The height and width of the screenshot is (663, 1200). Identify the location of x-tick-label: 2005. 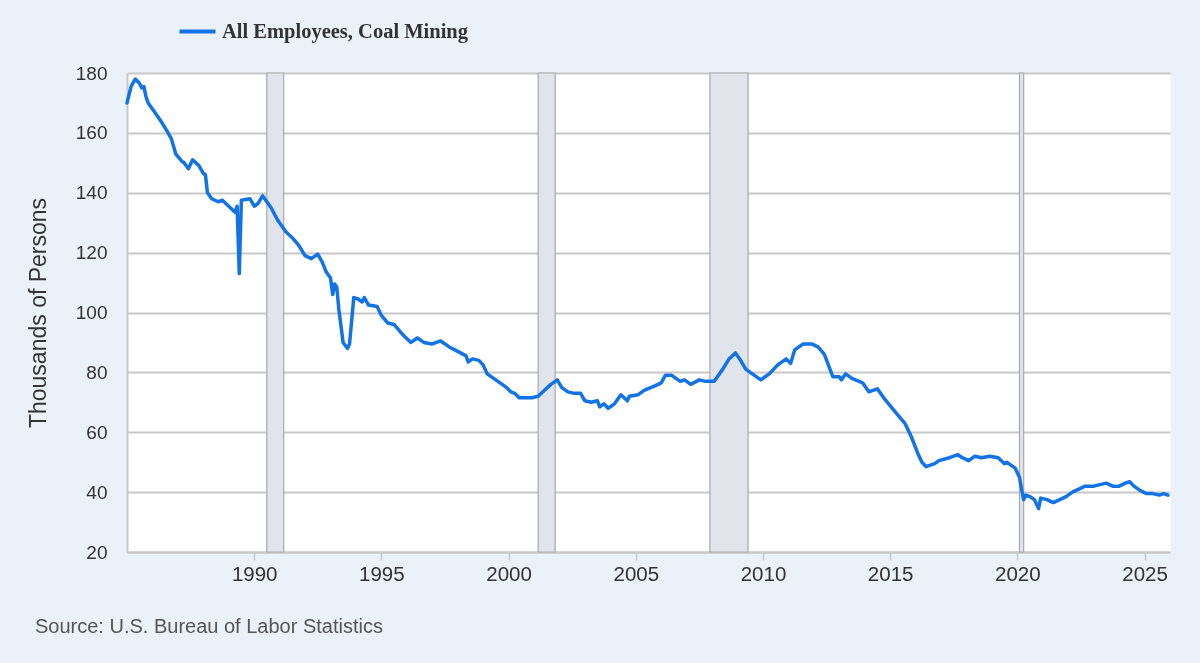
(636, 573).